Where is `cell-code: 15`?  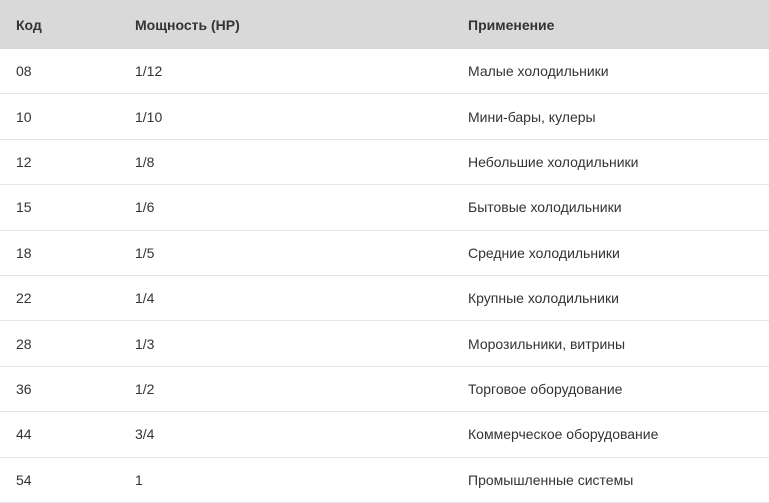 cell-code: 15 is located at coordinates (59, 207).